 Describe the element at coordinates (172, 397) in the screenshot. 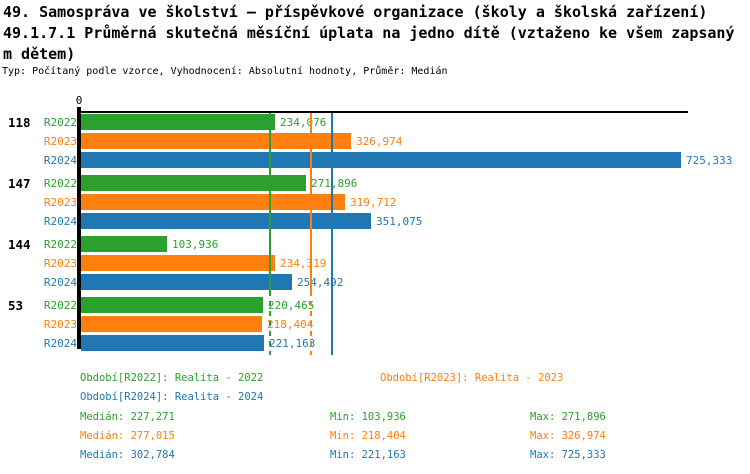

I see `legend-period: Období[R2024]: Realita - 2024` at that location.